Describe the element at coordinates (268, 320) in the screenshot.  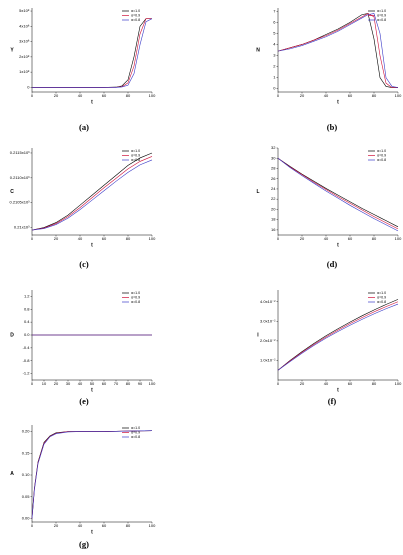
I see `y-tick-label: 3.0x10⁻²` at that location.